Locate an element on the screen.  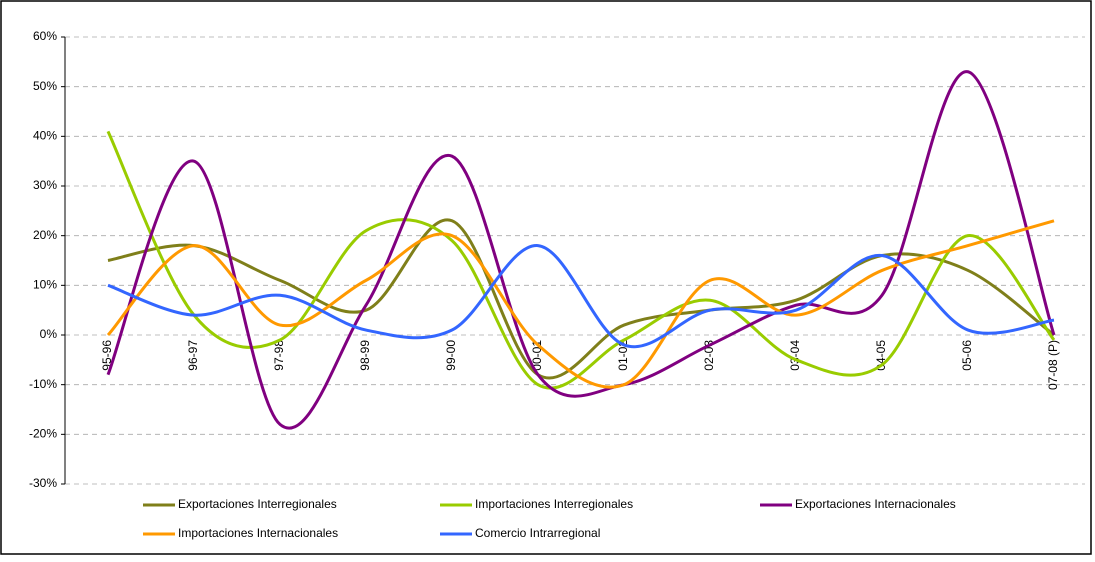
x-tick-label: 98-99 is located at coordinates (365, 355).